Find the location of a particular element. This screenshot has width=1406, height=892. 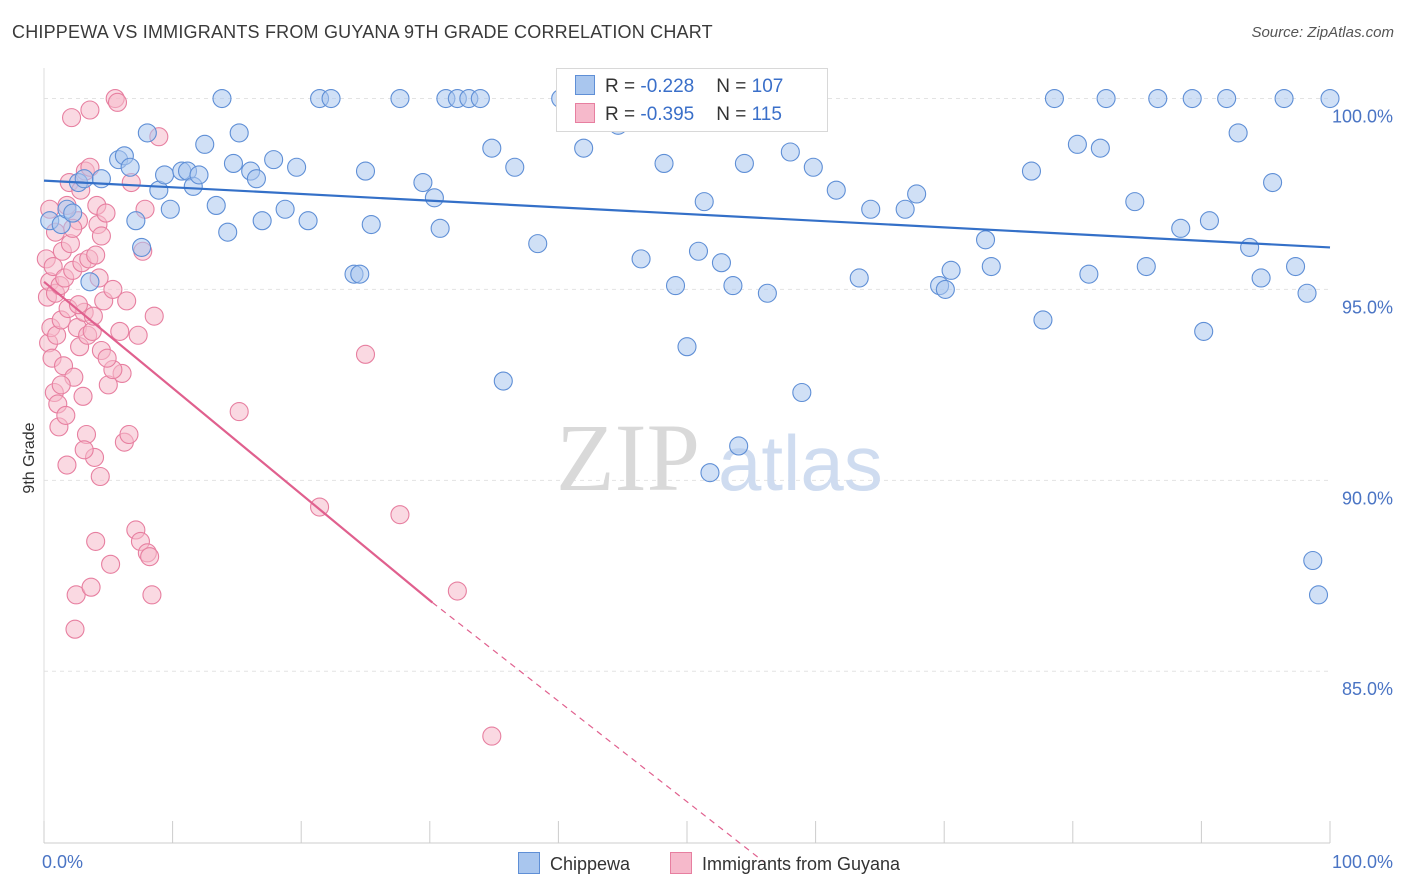

chart-source: Source: ZipAtlas.com is located at coordinates (1322, 32).